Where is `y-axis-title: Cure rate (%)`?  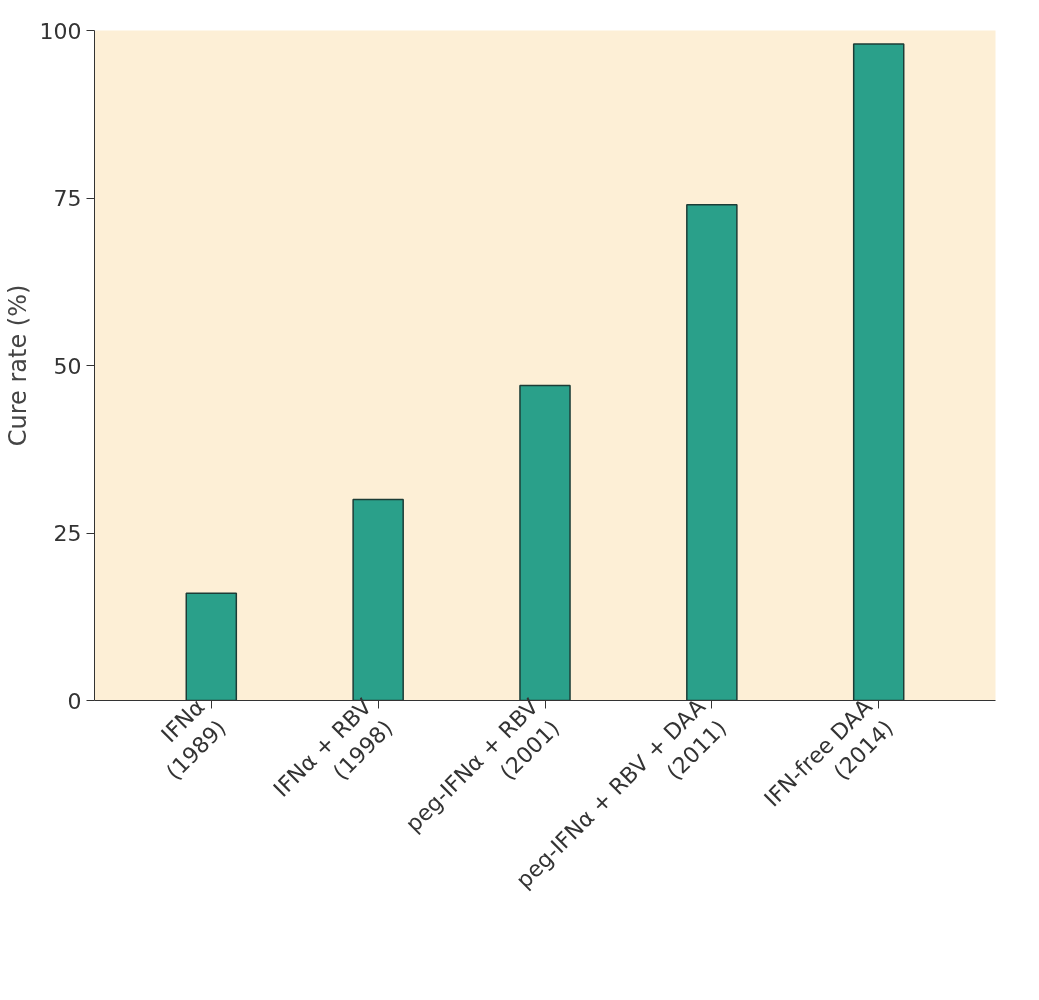 y-axis-title: Cure rate (%) is located at coordinates (17, 365).